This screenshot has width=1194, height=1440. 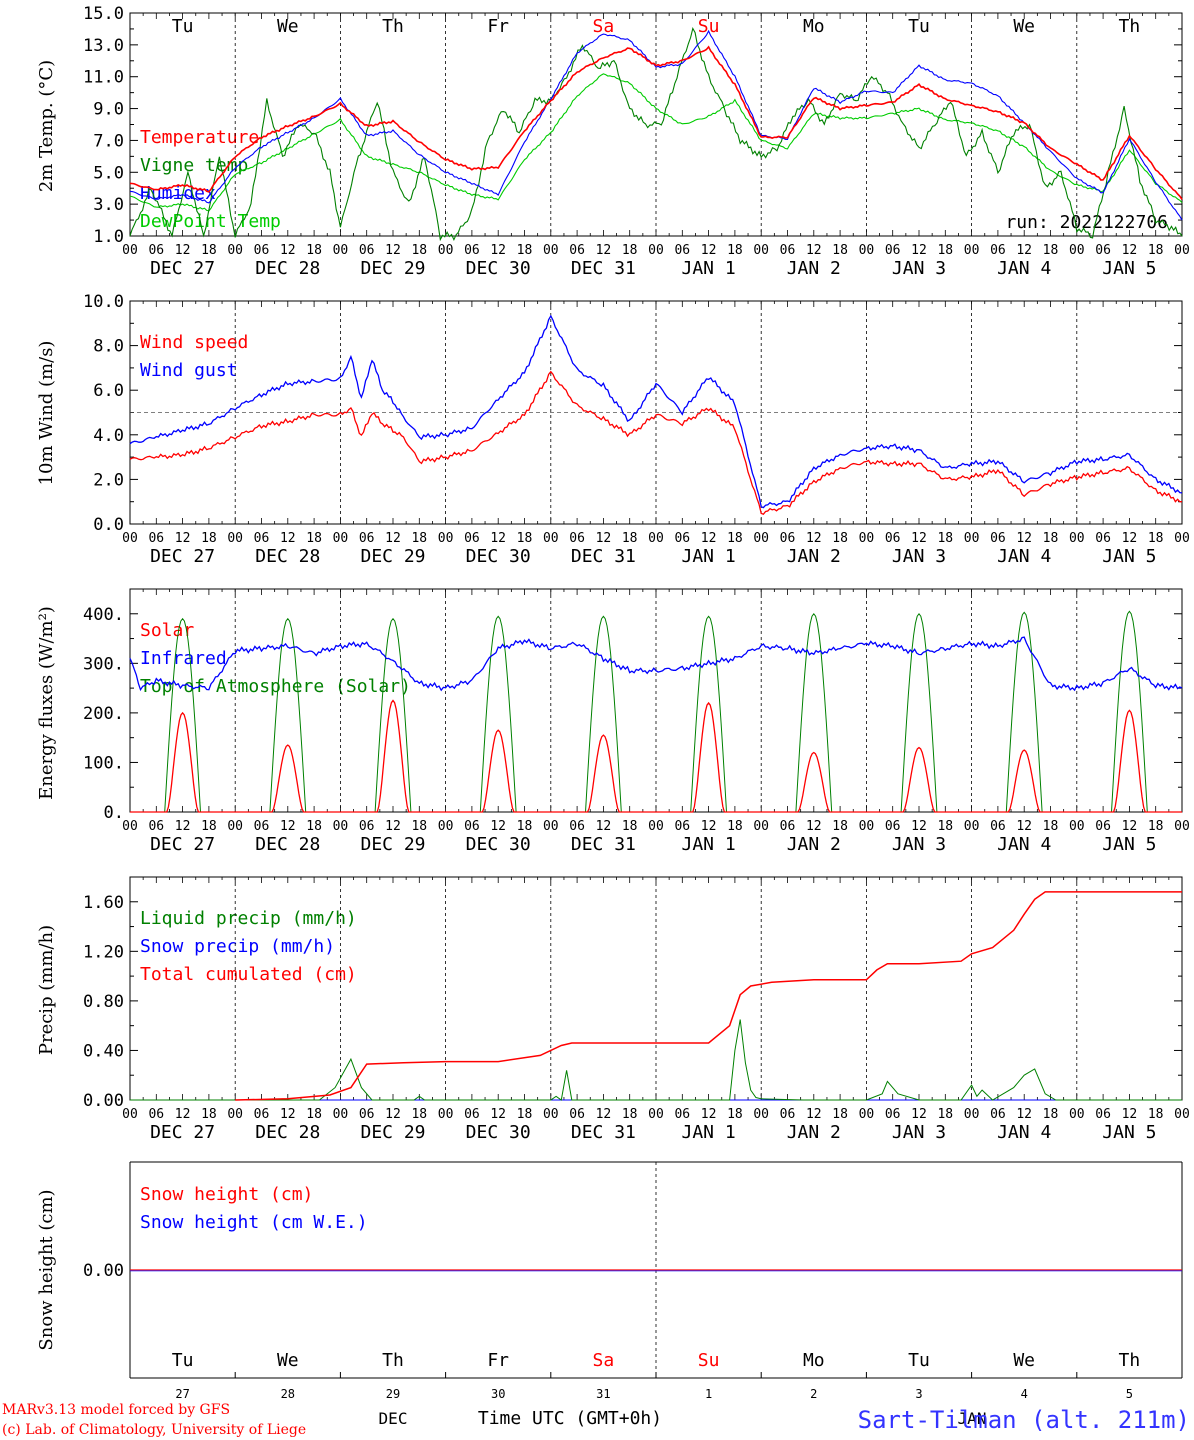 What do you see at coordinates (182, 556) in the screenshot?
I see `date-label: DEC 27` at bounding box center [182, 556].